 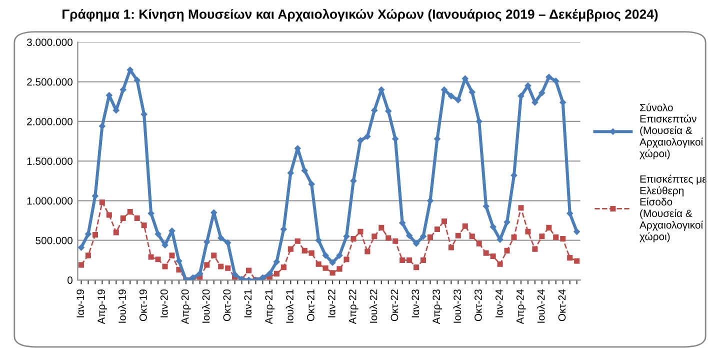 I want to click on x-tick-label: Ιουλ-24, so click(x=541, y=306).